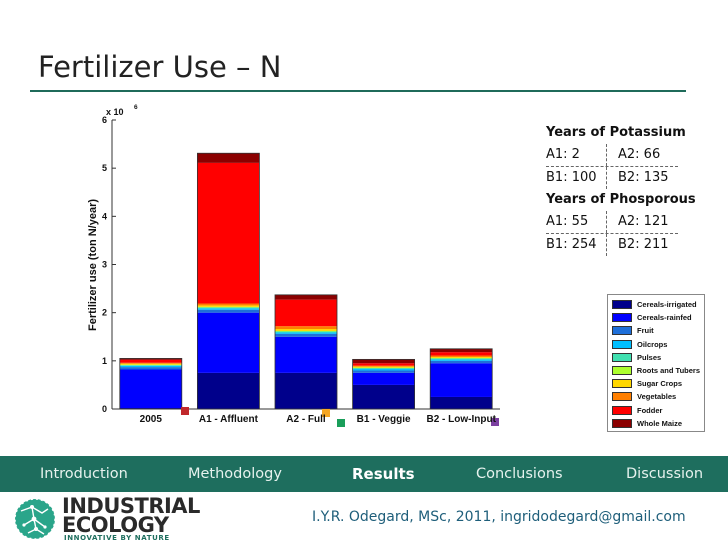 The width and height of the screenshot is (728, 546). What do you see at coordinates (656, 383) in the screenshot?
I see `legend-item: Sugar Crops` at bounding box center [656, 383].